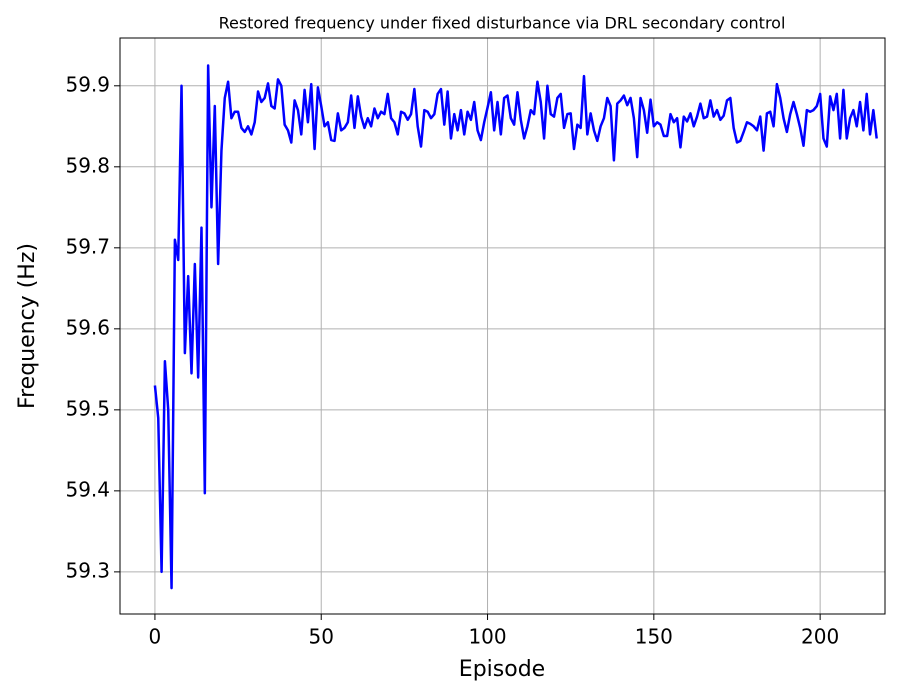 The width and height of the screenshot is (900, 700). I want to click on y-tick-label: 59.6, so click(87, 327).